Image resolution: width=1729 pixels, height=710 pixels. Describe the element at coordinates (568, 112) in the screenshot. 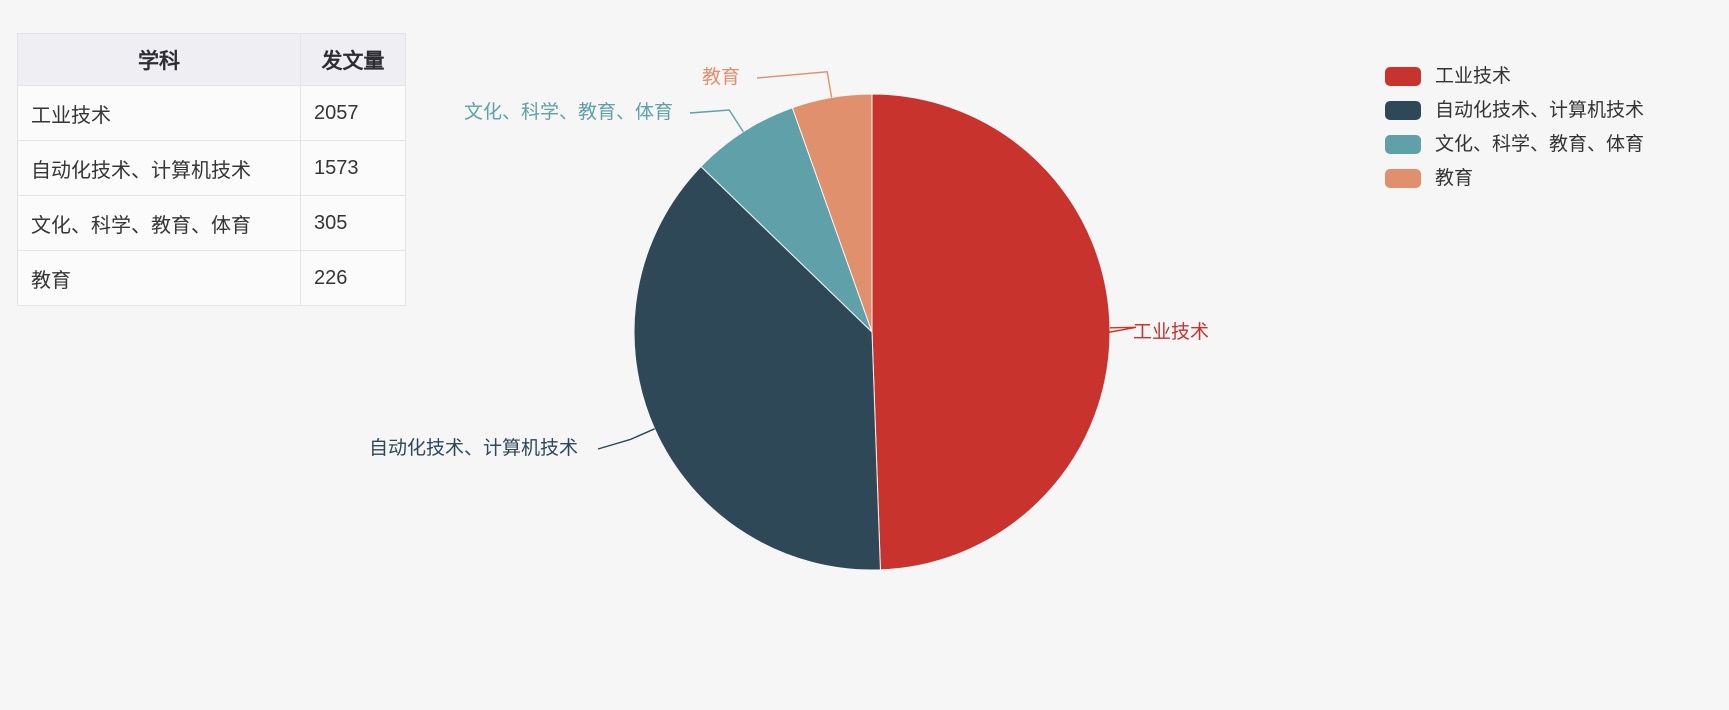

I see `pie-slice-label: 文化、科学、教育、体育` at that location.